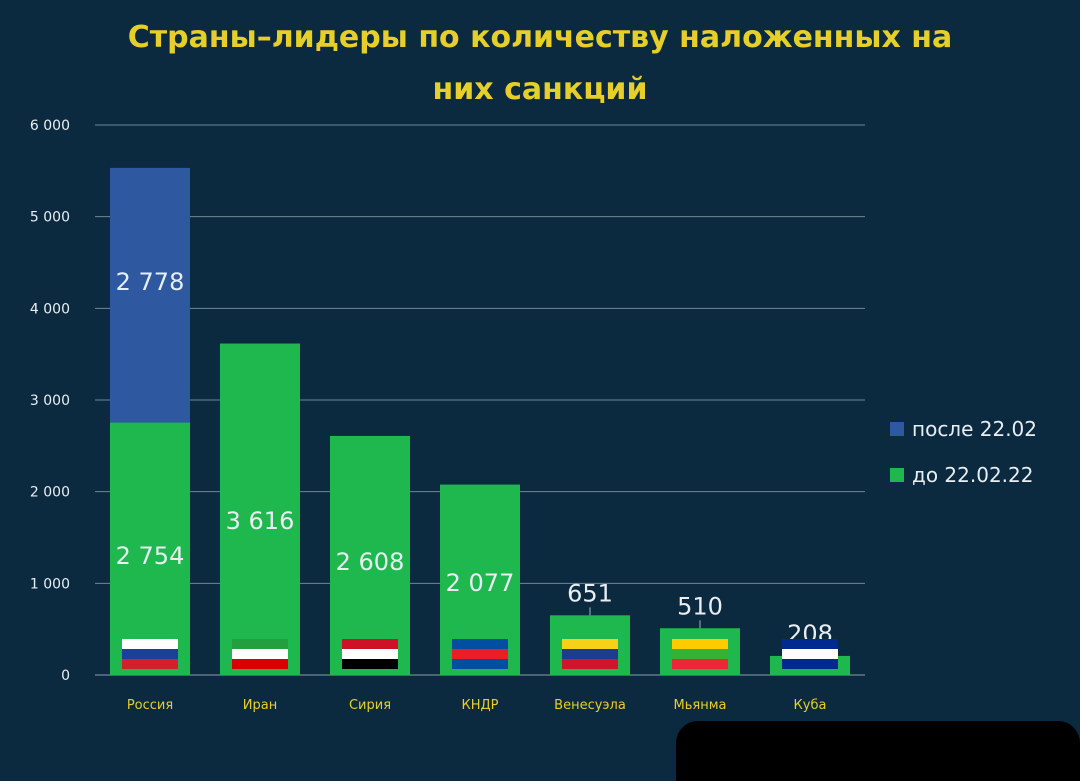 This screenshot has height=781, width=1080. What do you see at coordinates (150, 556) in the screenshot?
I see `data-label: 2 754` at bounding box center [150, 556].